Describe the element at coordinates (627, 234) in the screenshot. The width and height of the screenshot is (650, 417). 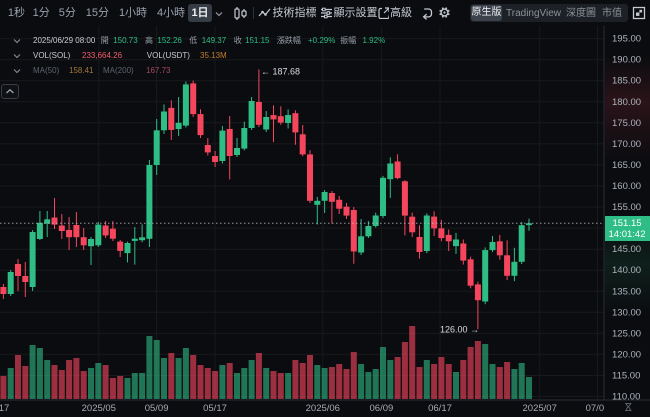
I see `svg-text: 14:01:42` at that location.